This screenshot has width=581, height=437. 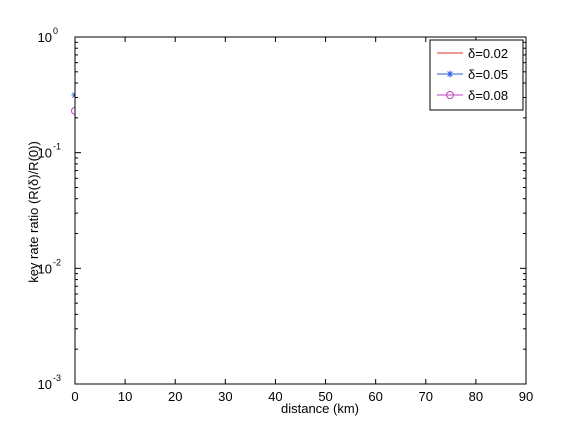 I want to click on x-tick-label: 40, so click(x=275, y=396).